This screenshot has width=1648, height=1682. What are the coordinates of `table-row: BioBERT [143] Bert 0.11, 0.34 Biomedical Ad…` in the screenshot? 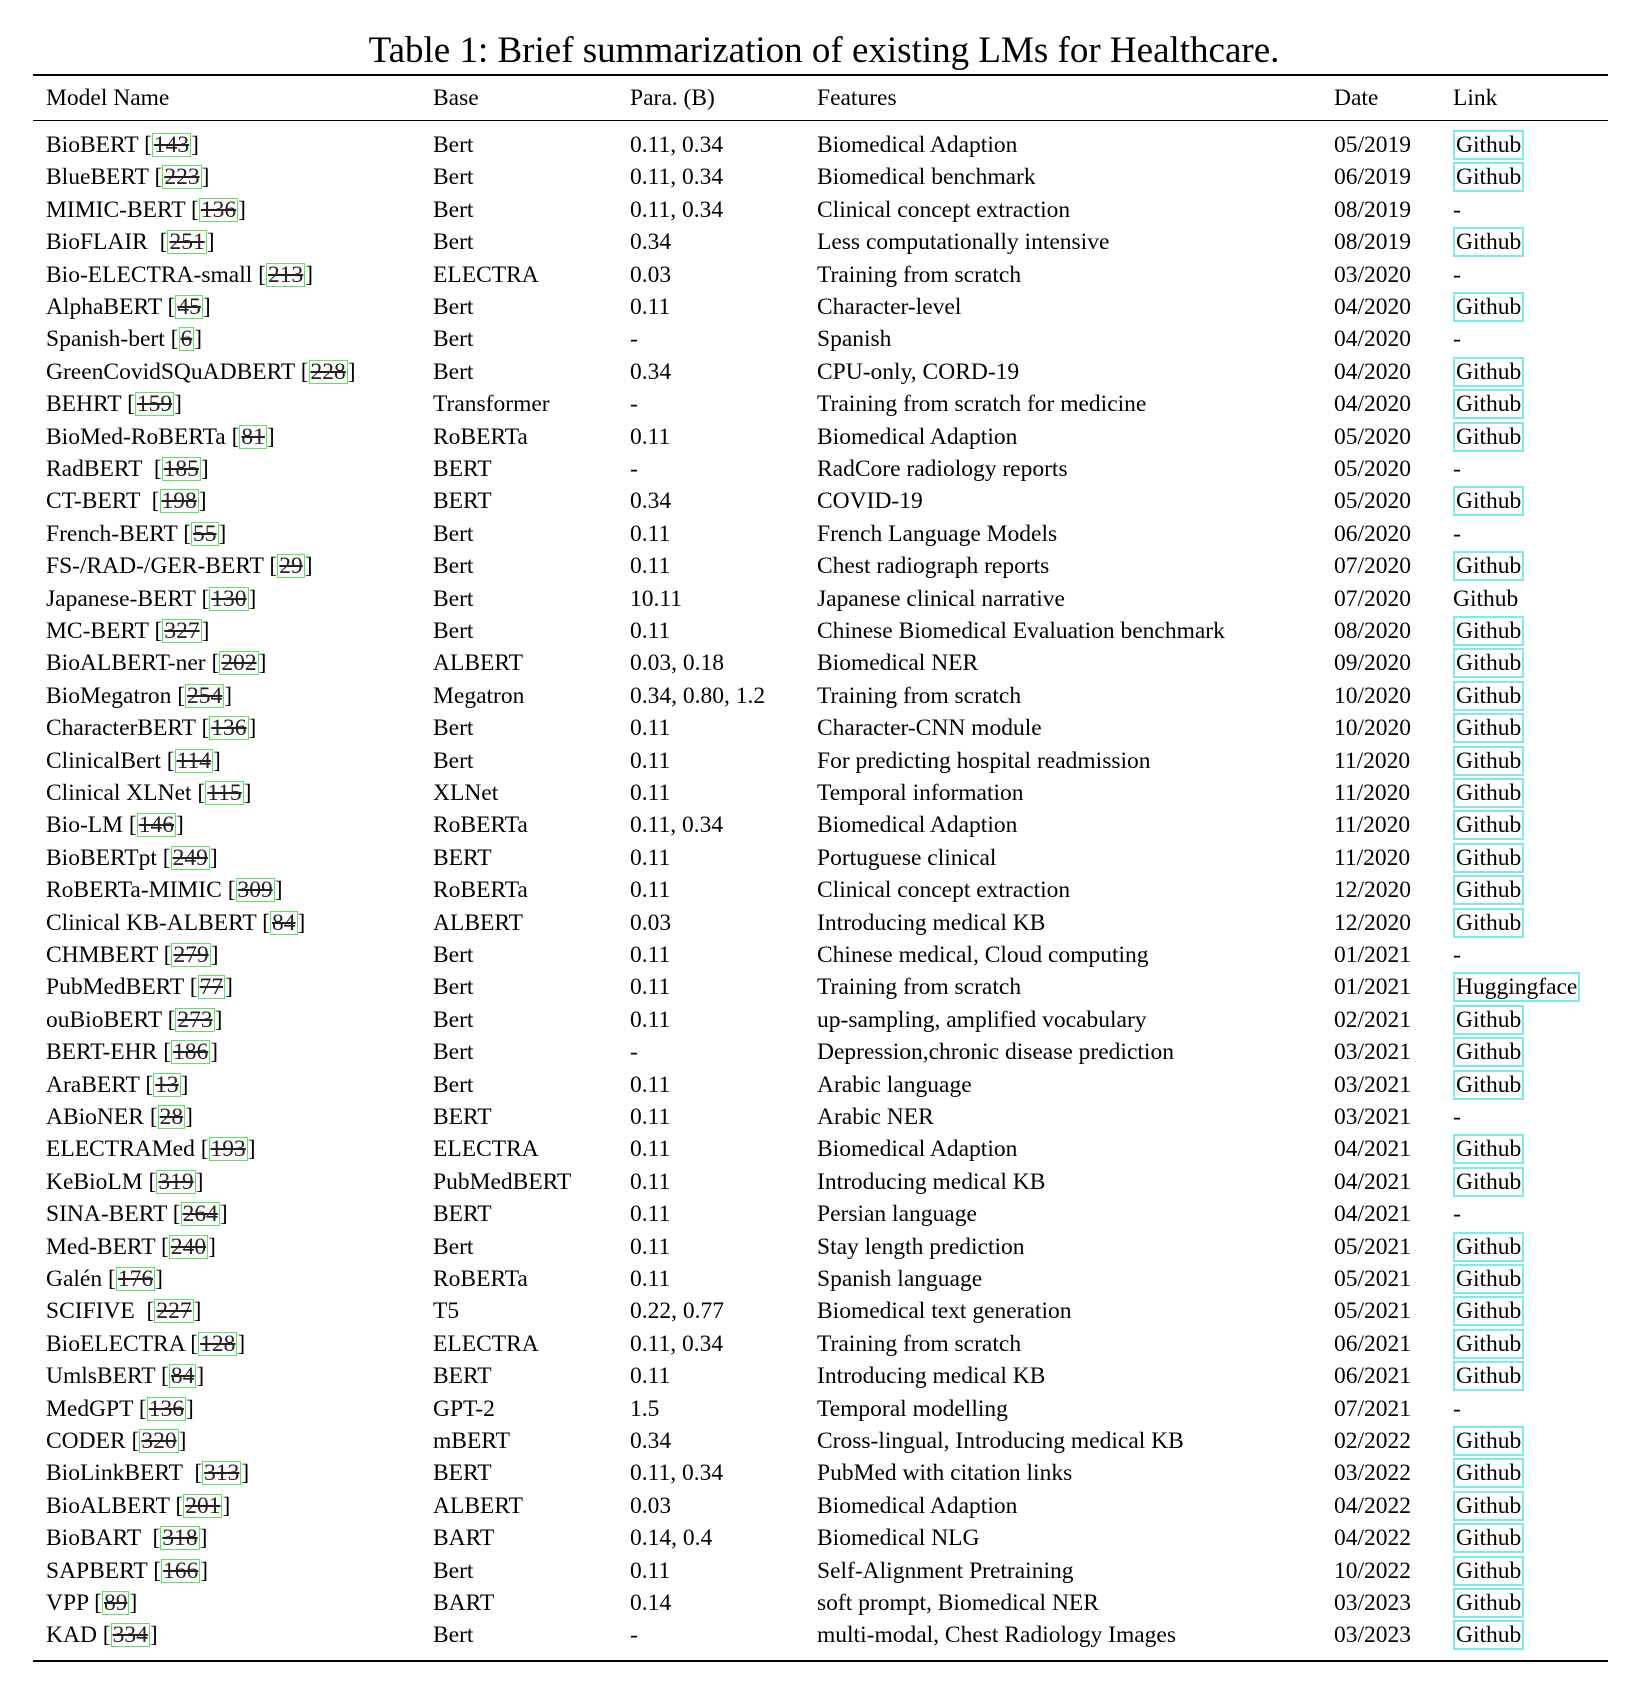 It's located at (824, 145).